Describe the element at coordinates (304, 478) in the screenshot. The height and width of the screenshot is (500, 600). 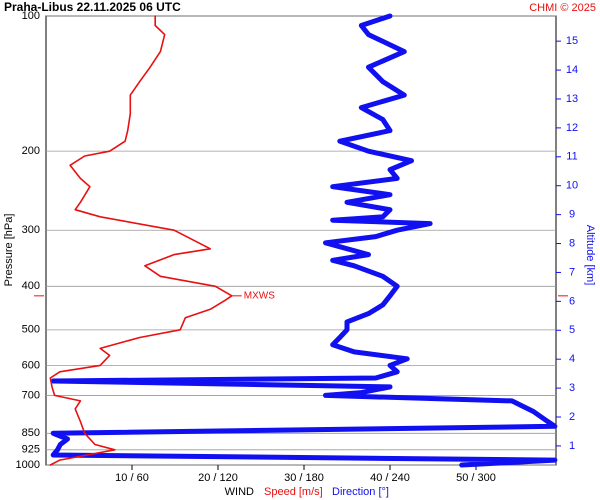
I see `x-tick-label: 30 / 180` at that location.